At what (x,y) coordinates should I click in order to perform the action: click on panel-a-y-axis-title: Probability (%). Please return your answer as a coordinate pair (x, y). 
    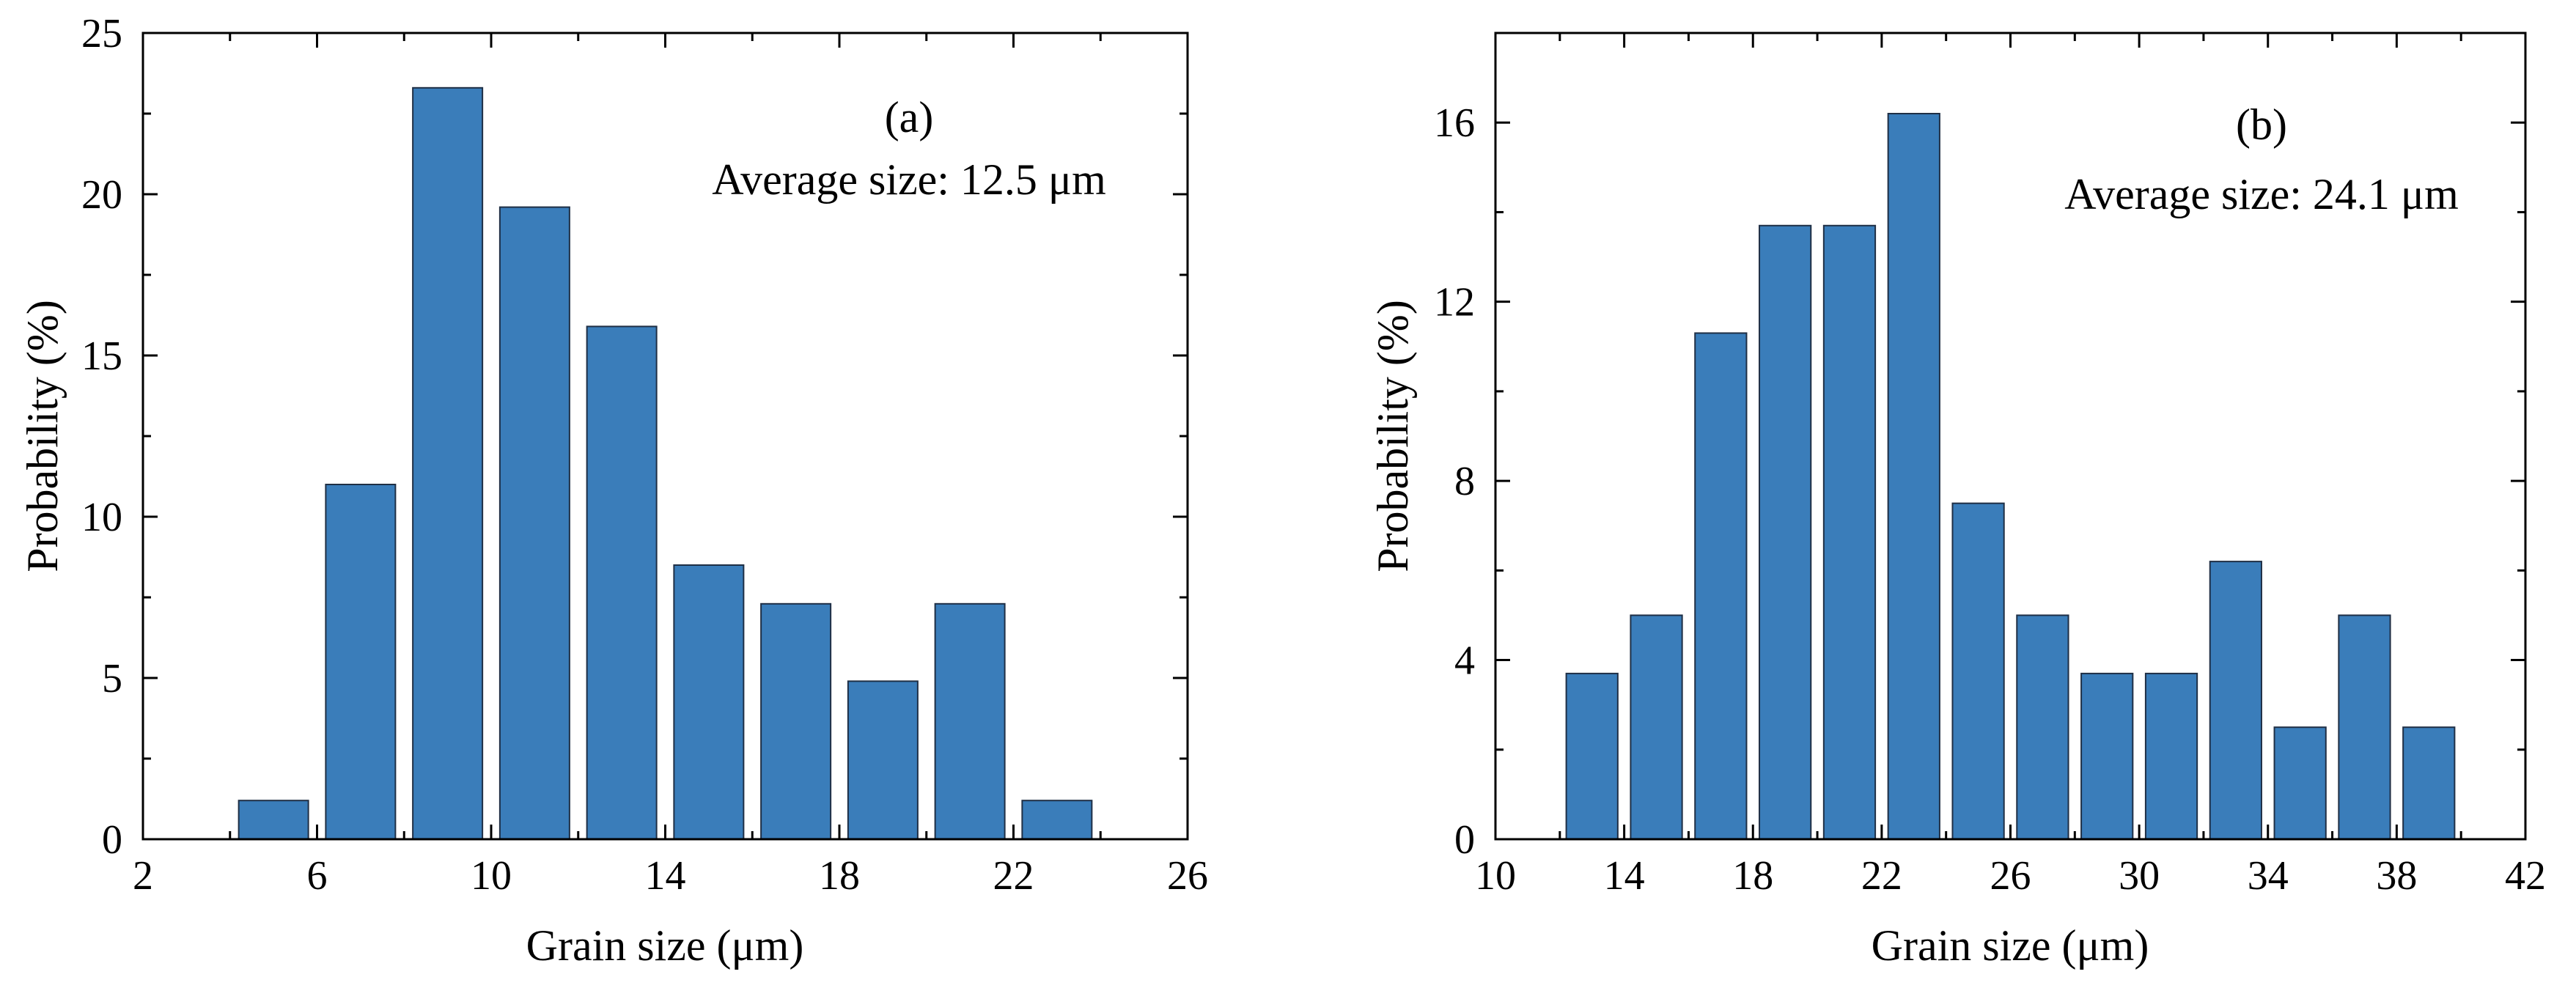
    Looking at the image, I should click on (42, 436).